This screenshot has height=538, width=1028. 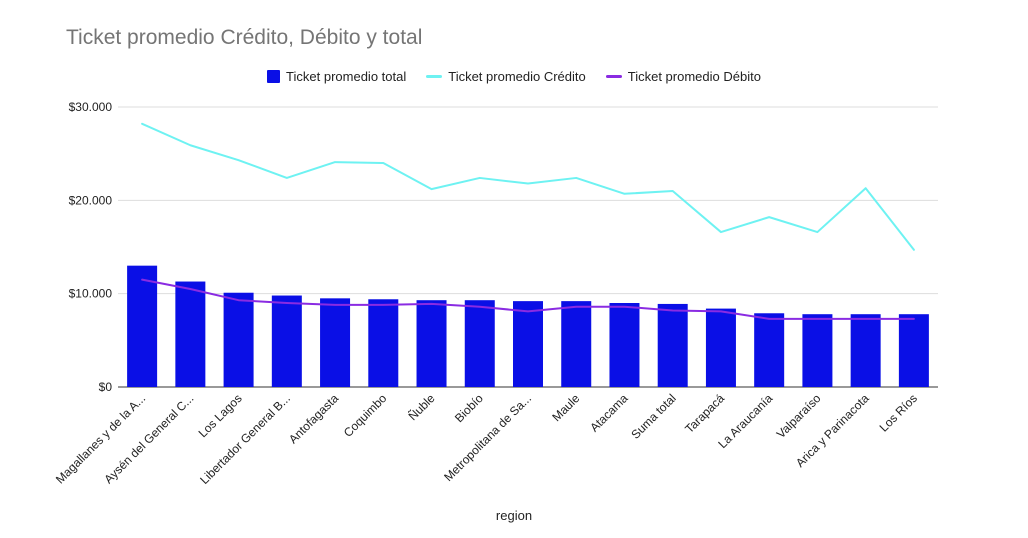 I want to click on y-tick-label: $20.000, so click(x=91, y=200).